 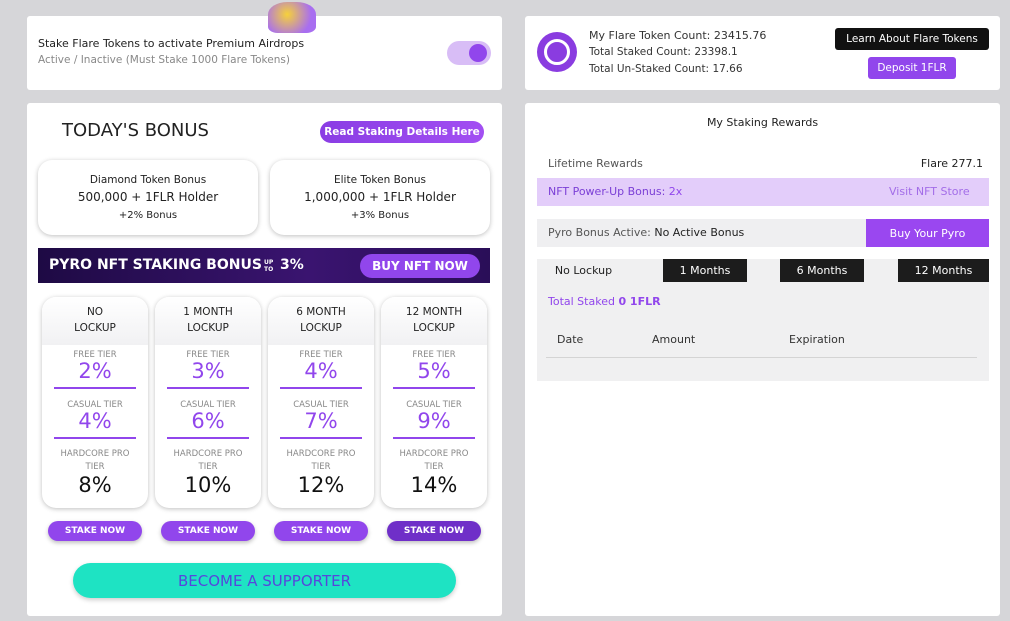 What do you see at coordinates (581, 301) in the screenshot?
I see `label: Total Staked` at bounding box center [581, 301].